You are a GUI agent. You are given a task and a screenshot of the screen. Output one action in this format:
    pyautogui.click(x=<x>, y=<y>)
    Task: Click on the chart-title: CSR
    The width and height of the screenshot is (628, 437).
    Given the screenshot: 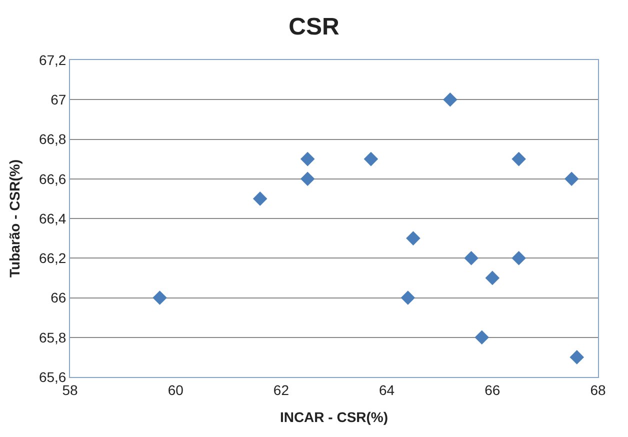 What is the action you would take?
    pyautogui.click(x=314, y=26)
    